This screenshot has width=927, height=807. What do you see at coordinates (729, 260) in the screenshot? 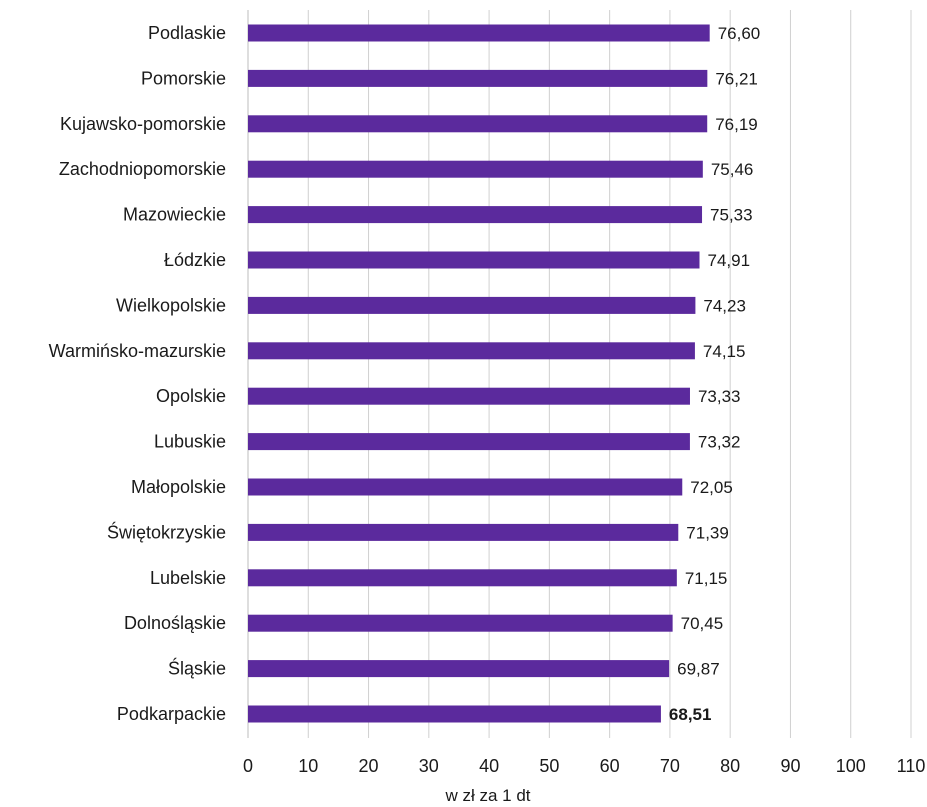
I see `data-label: 74,91` at bounding box center [729, 260].